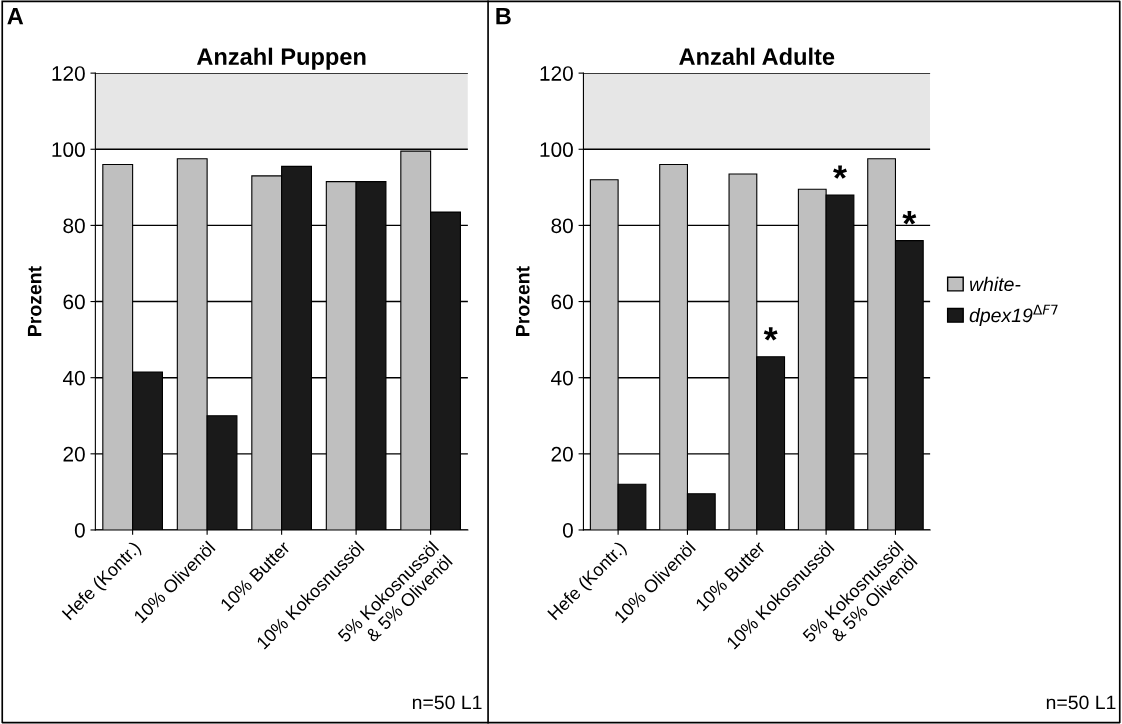  Describe the element at coordinates (281, 58) in the screenshot. I see `chart-title: Anzahl Puppen` at that location.